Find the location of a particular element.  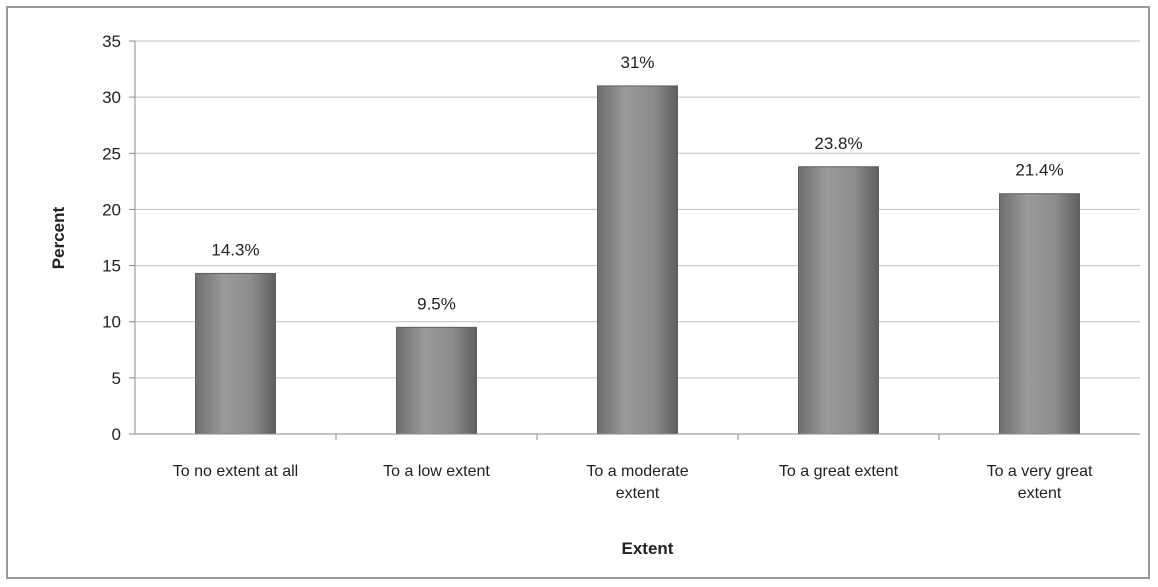

data-label: 9.5% is located at coordinates (436, 303).